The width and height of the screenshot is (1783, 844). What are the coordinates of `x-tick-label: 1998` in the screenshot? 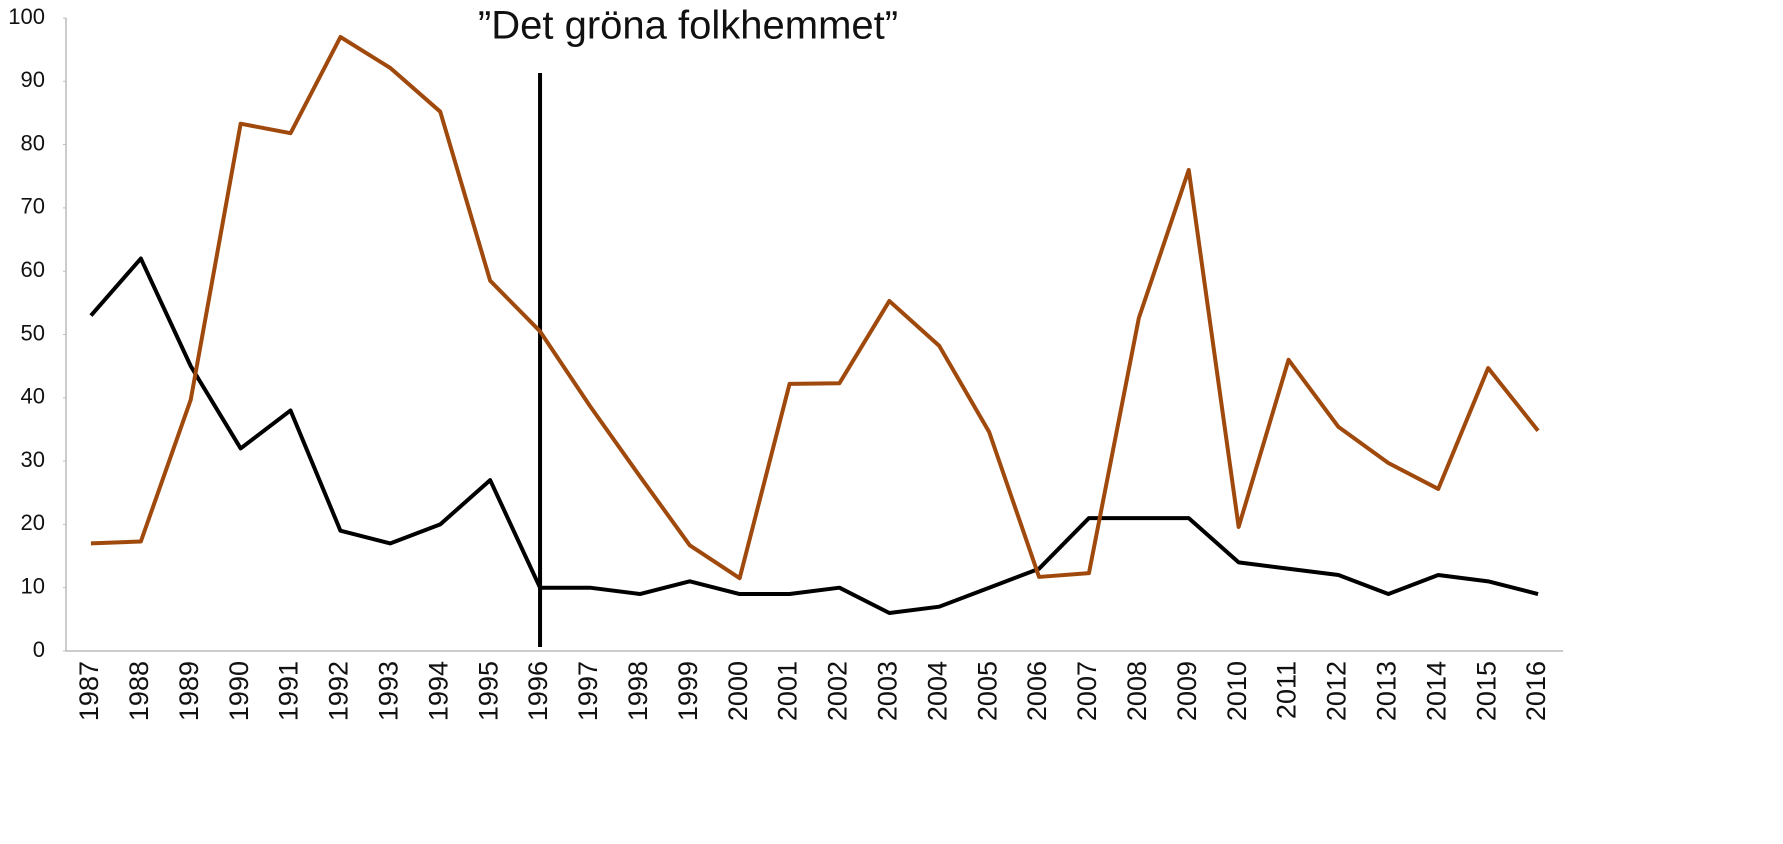 It's located at (638, 691).